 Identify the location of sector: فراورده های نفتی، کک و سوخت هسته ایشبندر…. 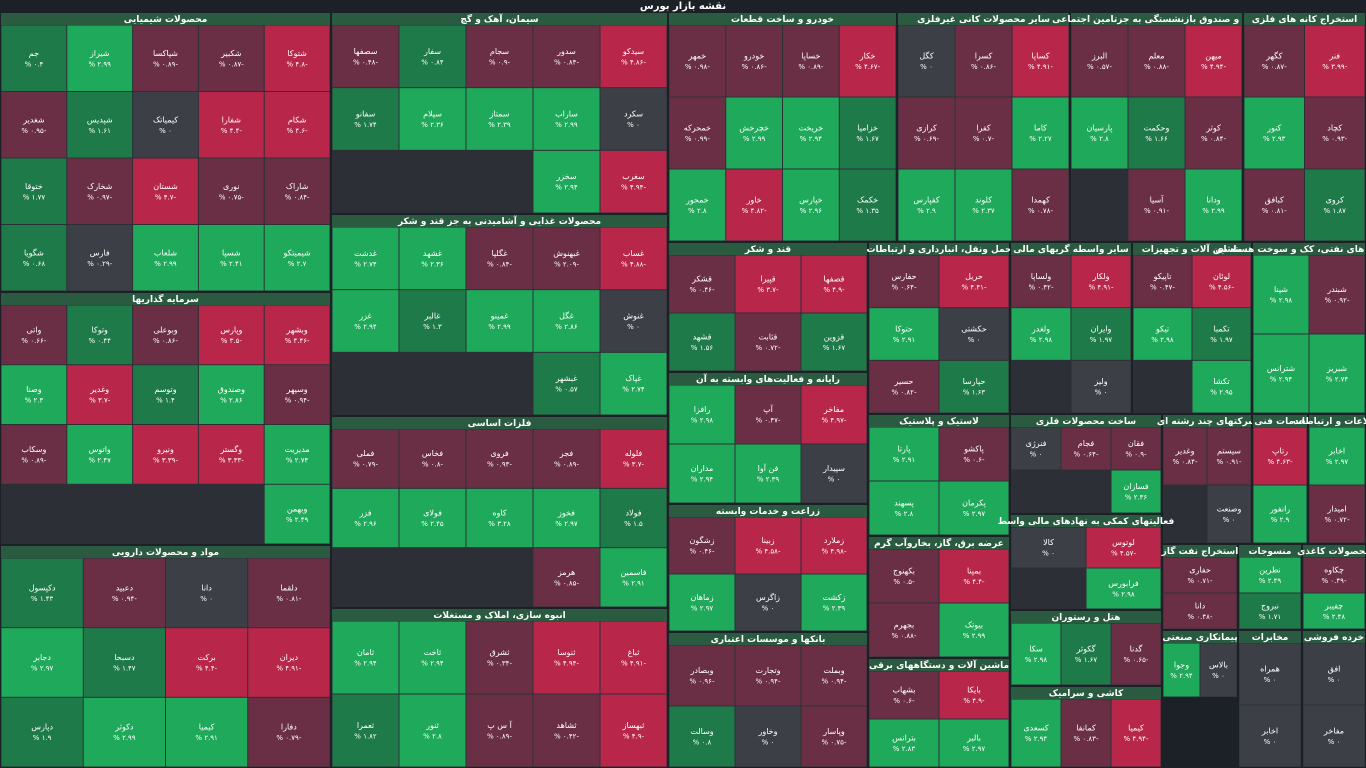
(1290, 328).